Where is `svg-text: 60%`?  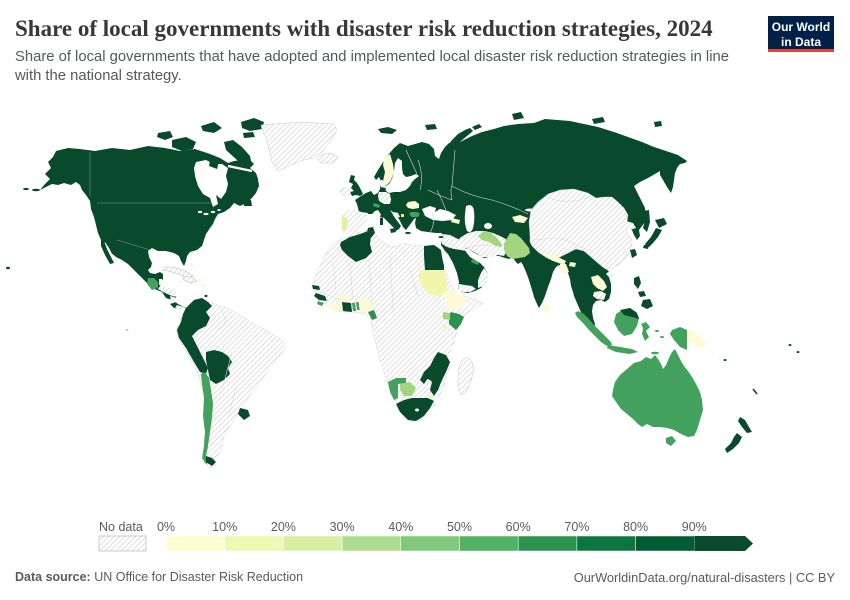 svg-text: 60% is located at coordinates (518, 527).